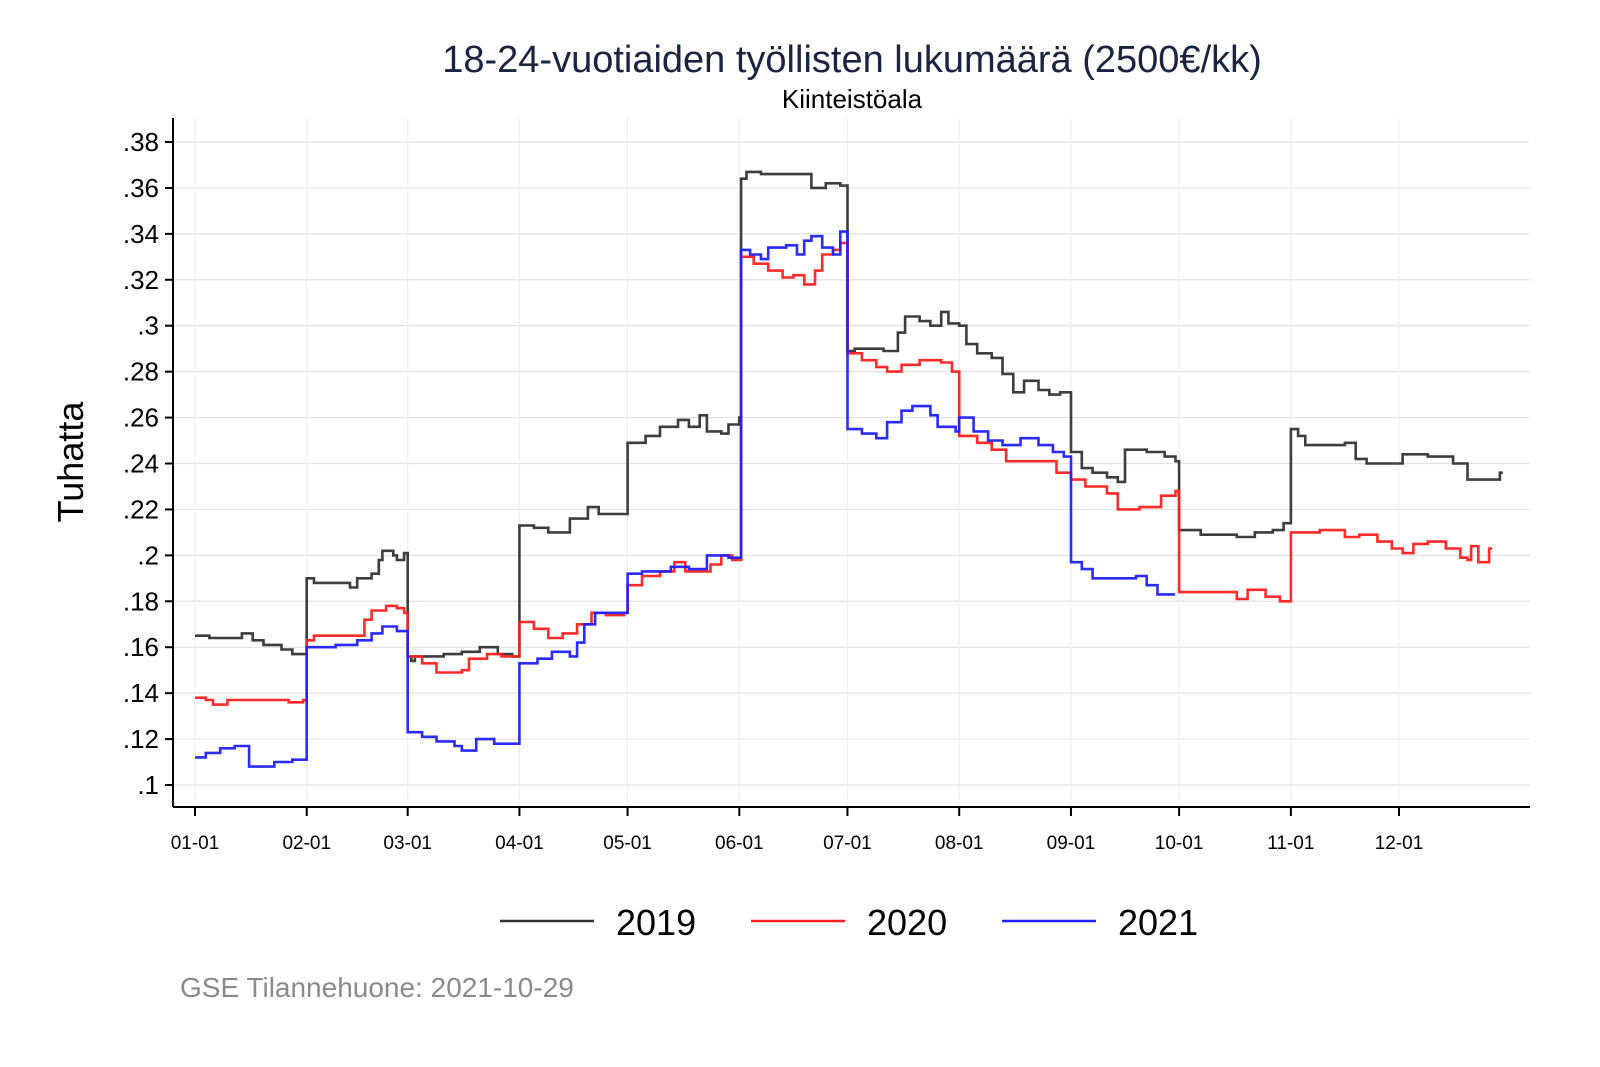 Image resolution: width=1600 pixels, height=1067 pixels. Describe the element at coordinates (1071, 843) in the screenshot. I see `x-tick-label: 09-01` at that location.